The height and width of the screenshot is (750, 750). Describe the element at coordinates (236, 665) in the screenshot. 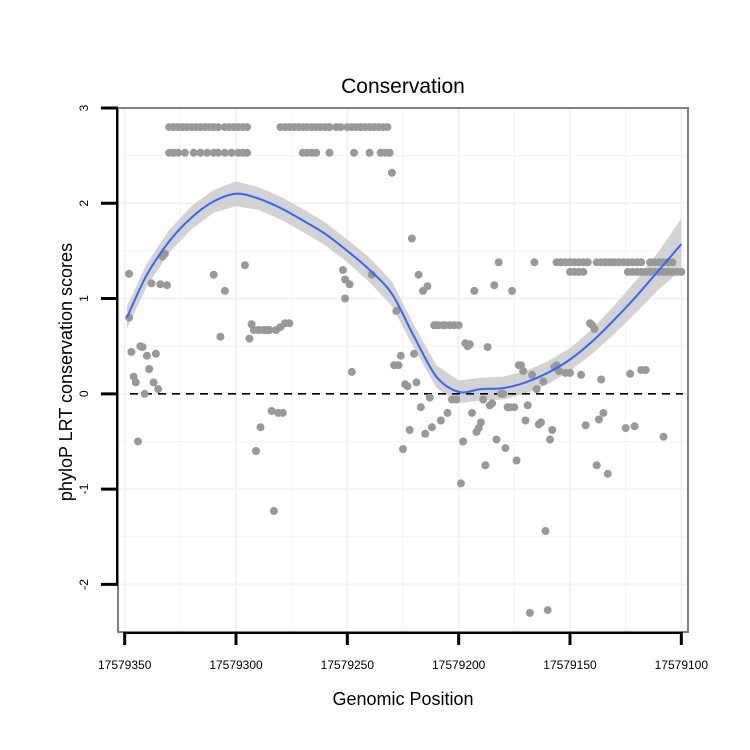

I see `x-tick-label: 17579300` at that location.